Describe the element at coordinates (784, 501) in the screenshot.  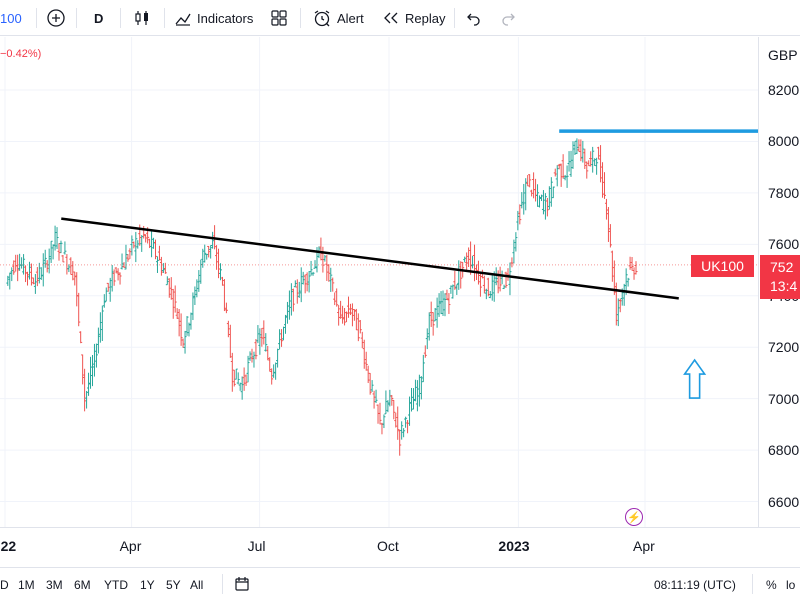
I see `price-tick-label: 6600` at that location.